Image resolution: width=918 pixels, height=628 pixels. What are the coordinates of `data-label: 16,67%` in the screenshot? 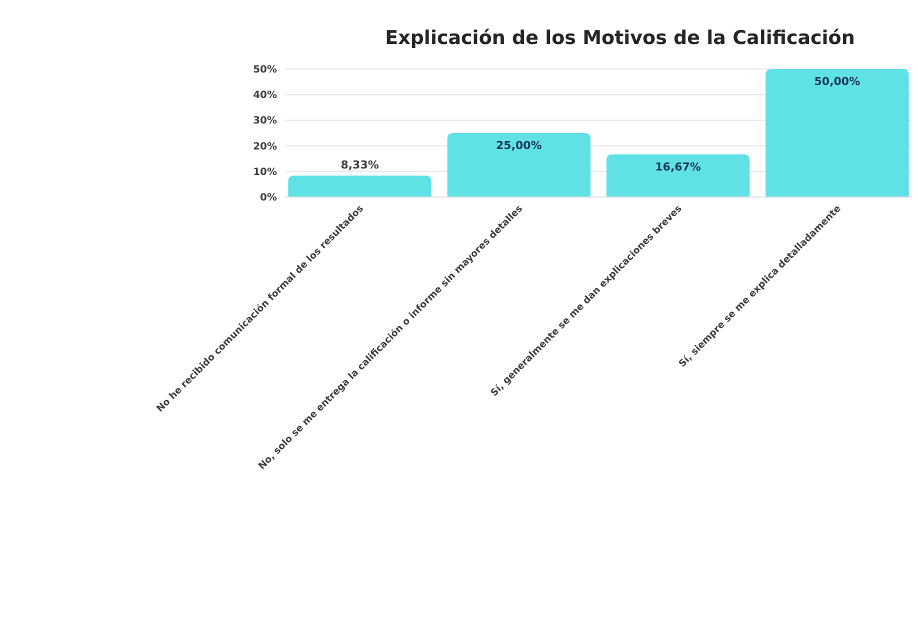 It's located at (678, 167).